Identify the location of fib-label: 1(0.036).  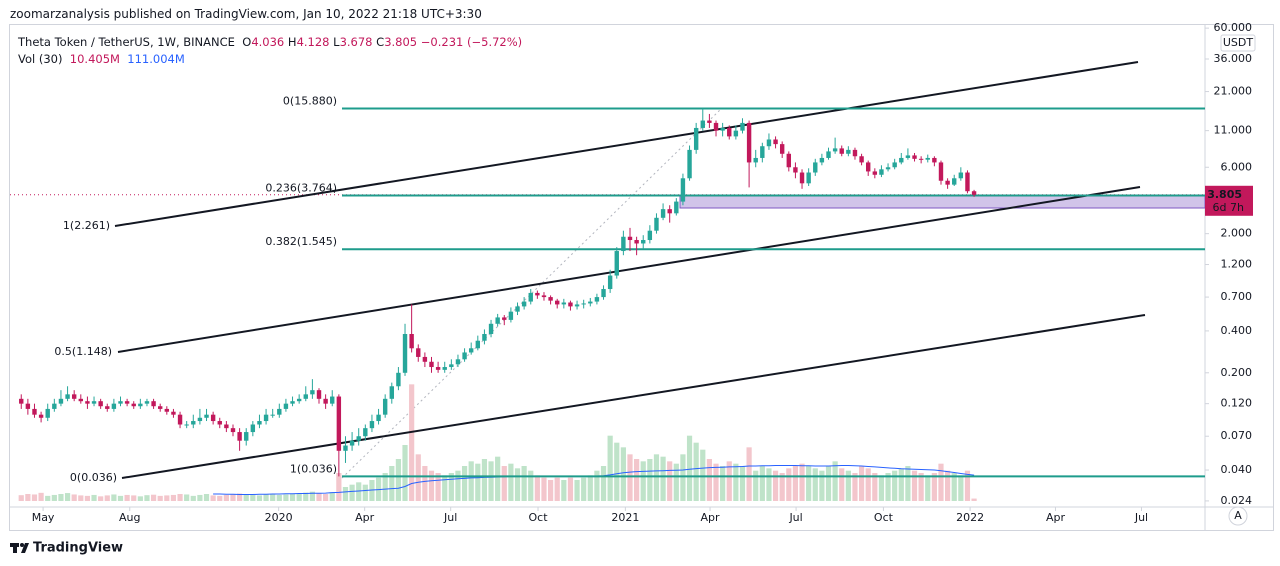
(313, 468).